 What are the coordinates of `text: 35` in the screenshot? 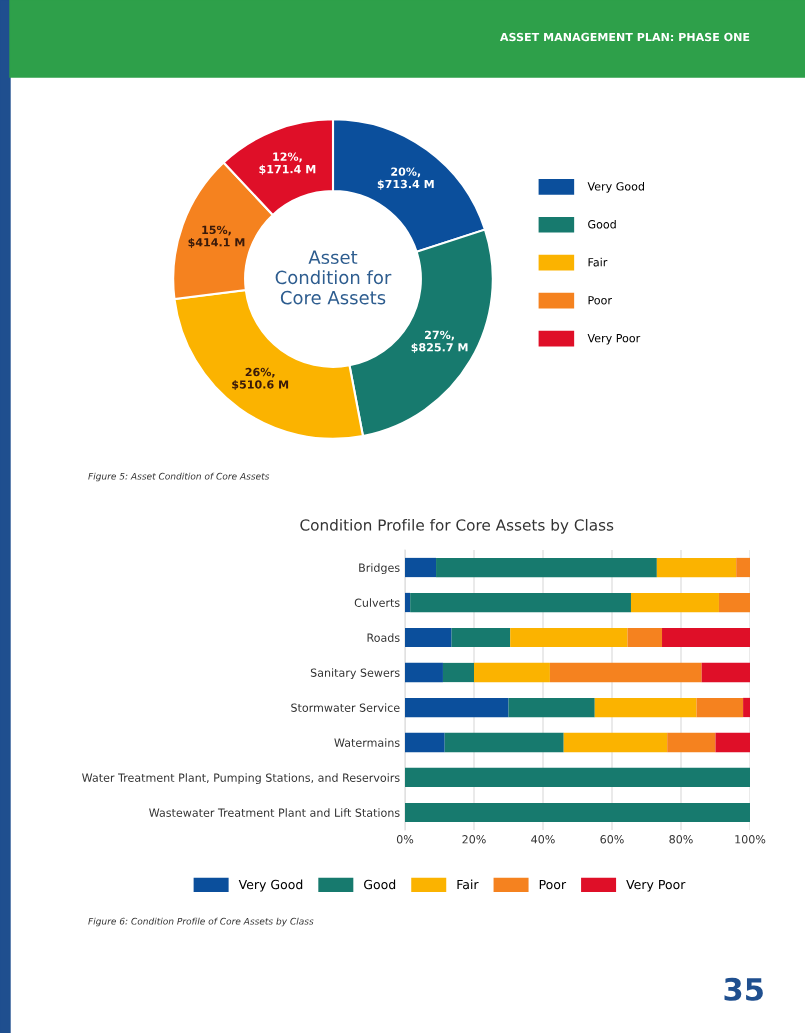 It's located at (743, 989).